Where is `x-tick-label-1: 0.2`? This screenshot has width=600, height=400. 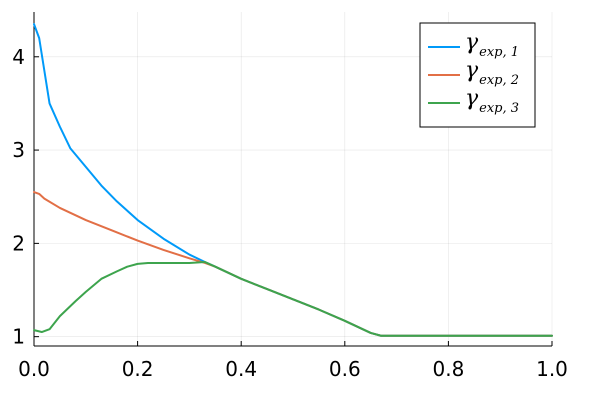 x-tick-label-1: 0.2 is located at coordinates (138, 369).